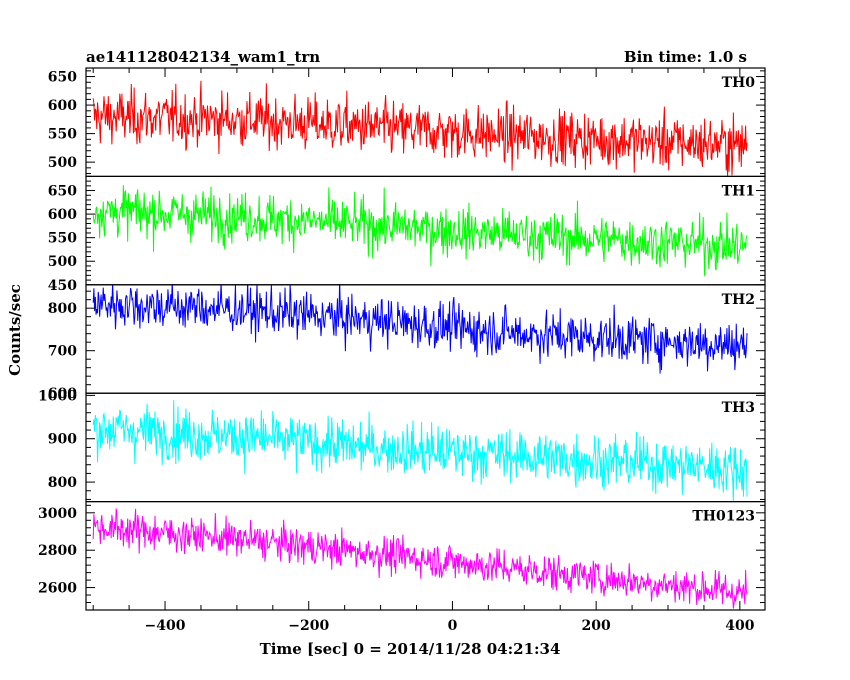  I want to click on series-line-th3, so click(420, 451).